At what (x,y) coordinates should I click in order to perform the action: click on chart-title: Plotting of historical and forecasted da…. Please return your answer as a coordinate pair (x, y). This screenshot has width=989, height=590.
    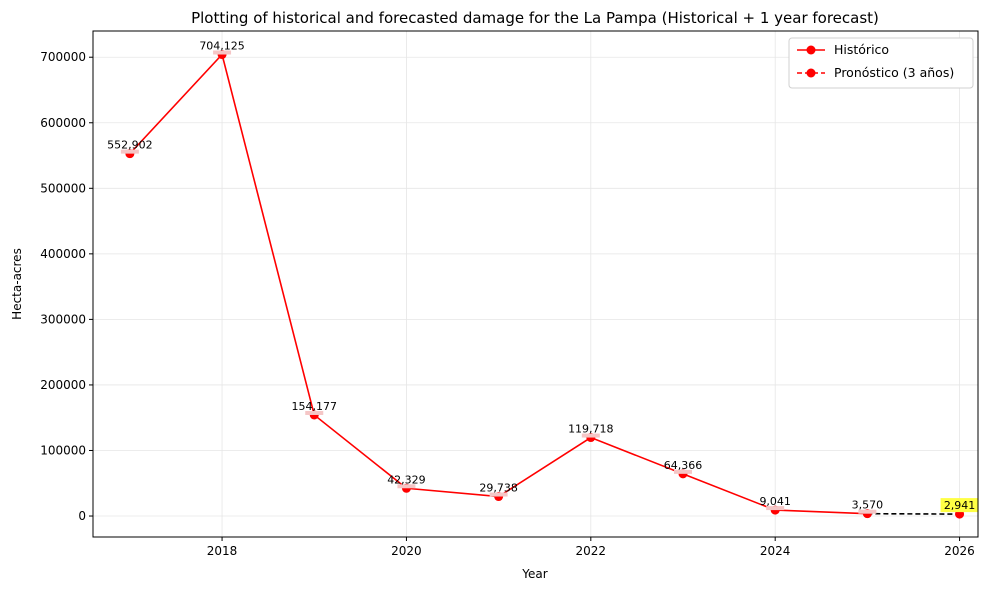
    Looking at the image, I should click on (535, 18).